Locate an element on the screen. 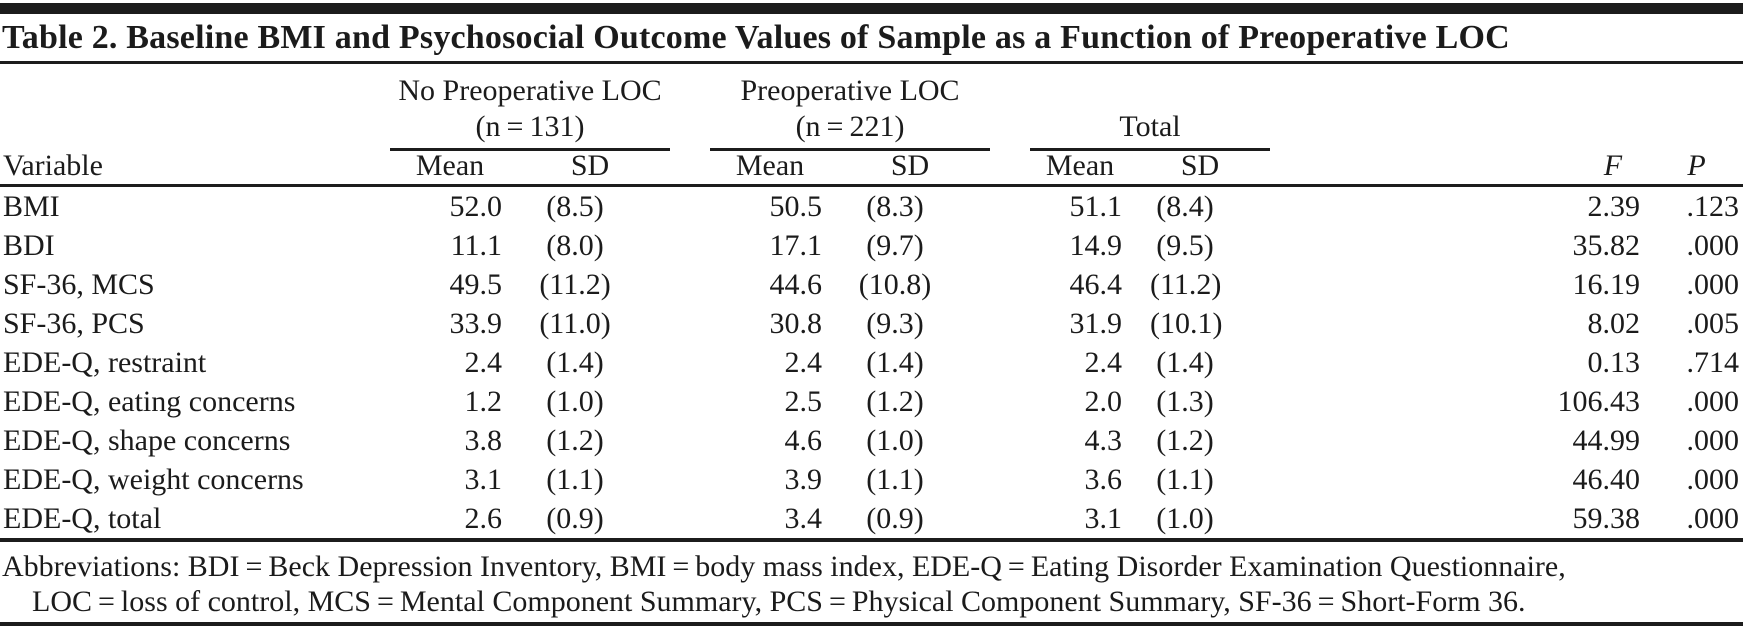  cell-total-sd: (10.1) is located at coordinates (1186, 323).